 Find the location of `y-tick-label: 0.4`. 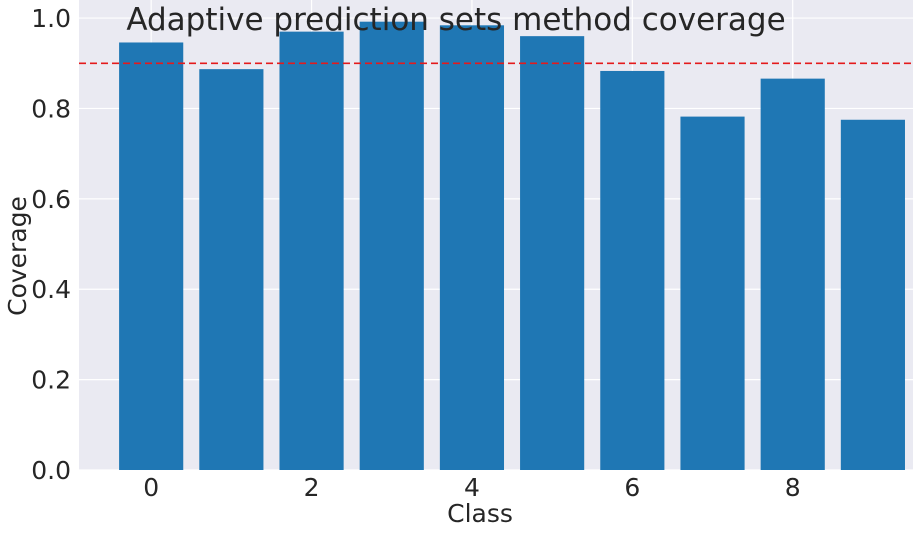

y-tick-label: 0.4 is located at coordinates (51, 289).